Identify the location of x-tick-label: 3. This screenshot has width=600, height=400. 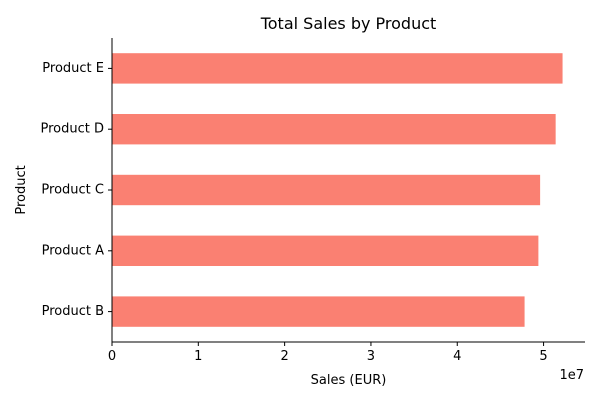
(371, 356).